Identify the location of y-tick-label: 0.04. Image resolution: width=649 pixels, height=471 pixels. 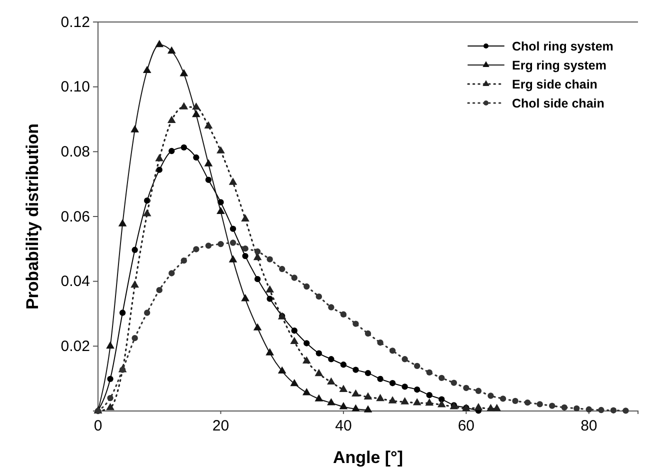
(75, 281).